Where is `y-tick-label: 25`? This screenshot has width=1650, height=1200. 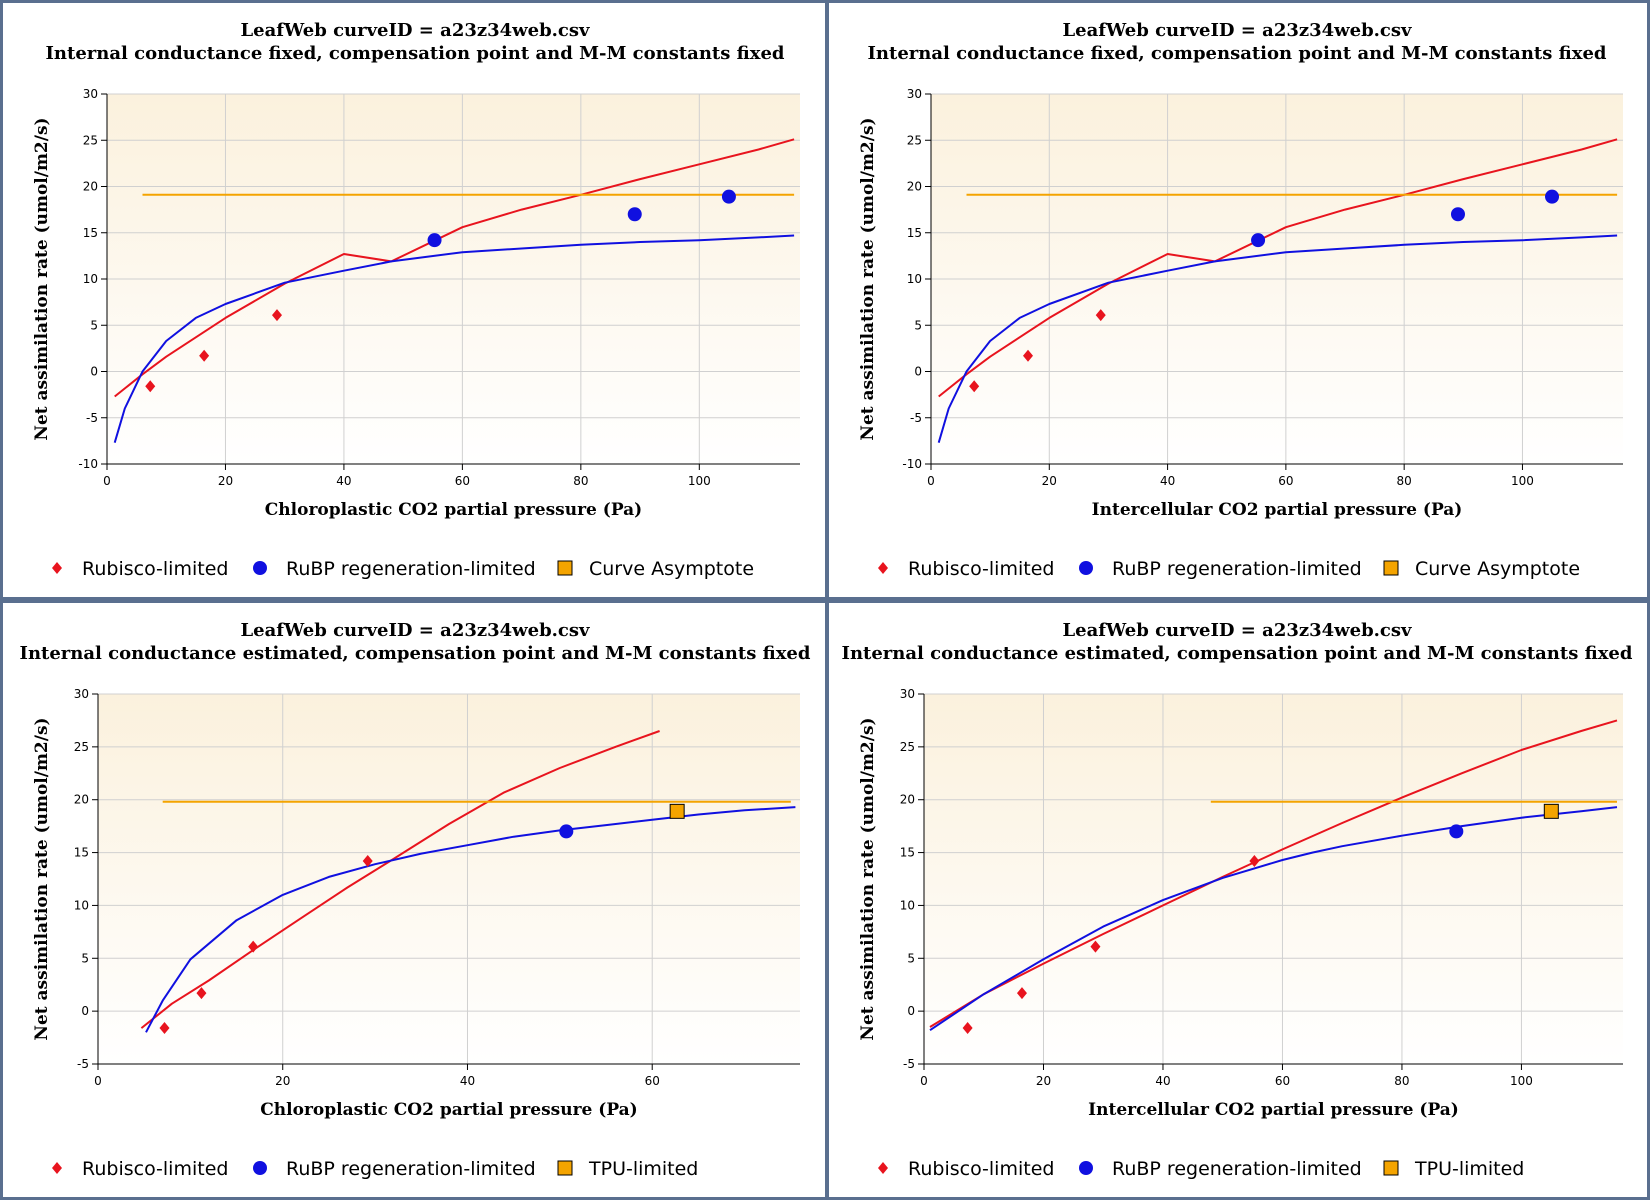
y-tick-label: 25 is located at coordinates (907, 747).